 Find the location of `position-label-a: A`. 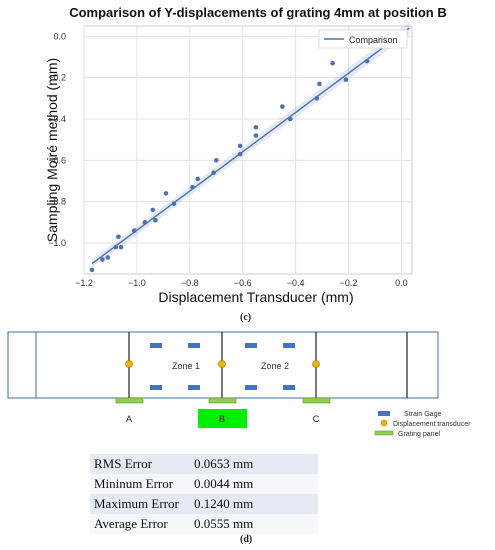

position-label-a: A is located at coordinates (129, 419).